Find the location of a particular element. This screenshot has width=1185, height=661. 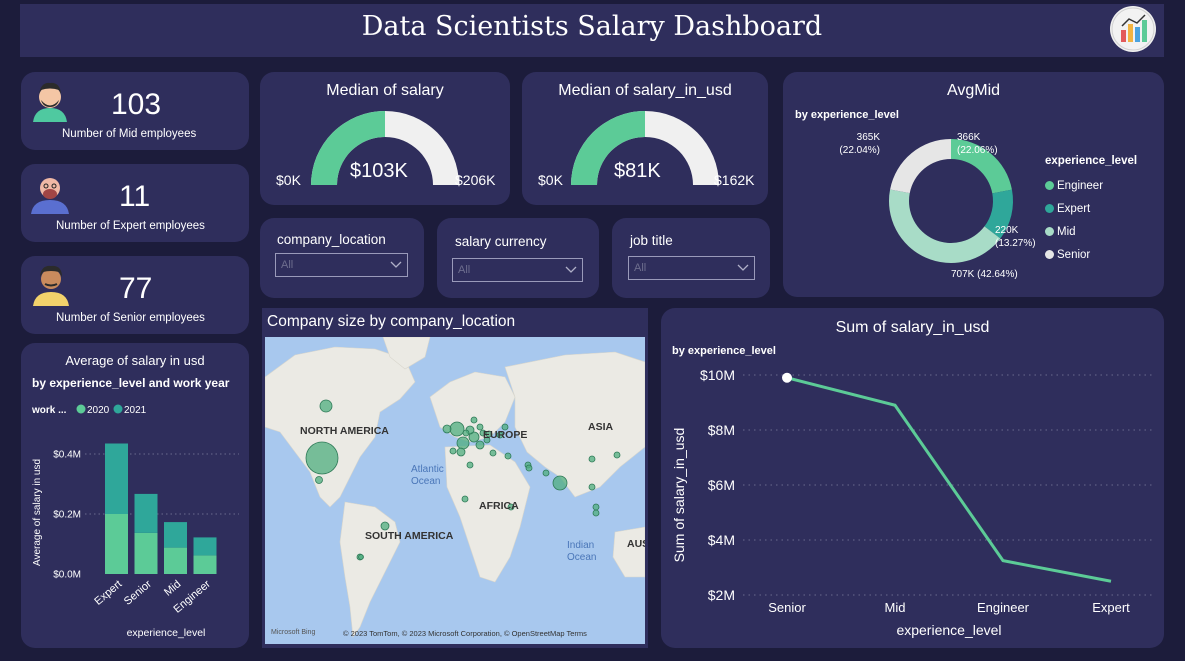

map-bubble-ukraine is located at coordinates (500, 435).